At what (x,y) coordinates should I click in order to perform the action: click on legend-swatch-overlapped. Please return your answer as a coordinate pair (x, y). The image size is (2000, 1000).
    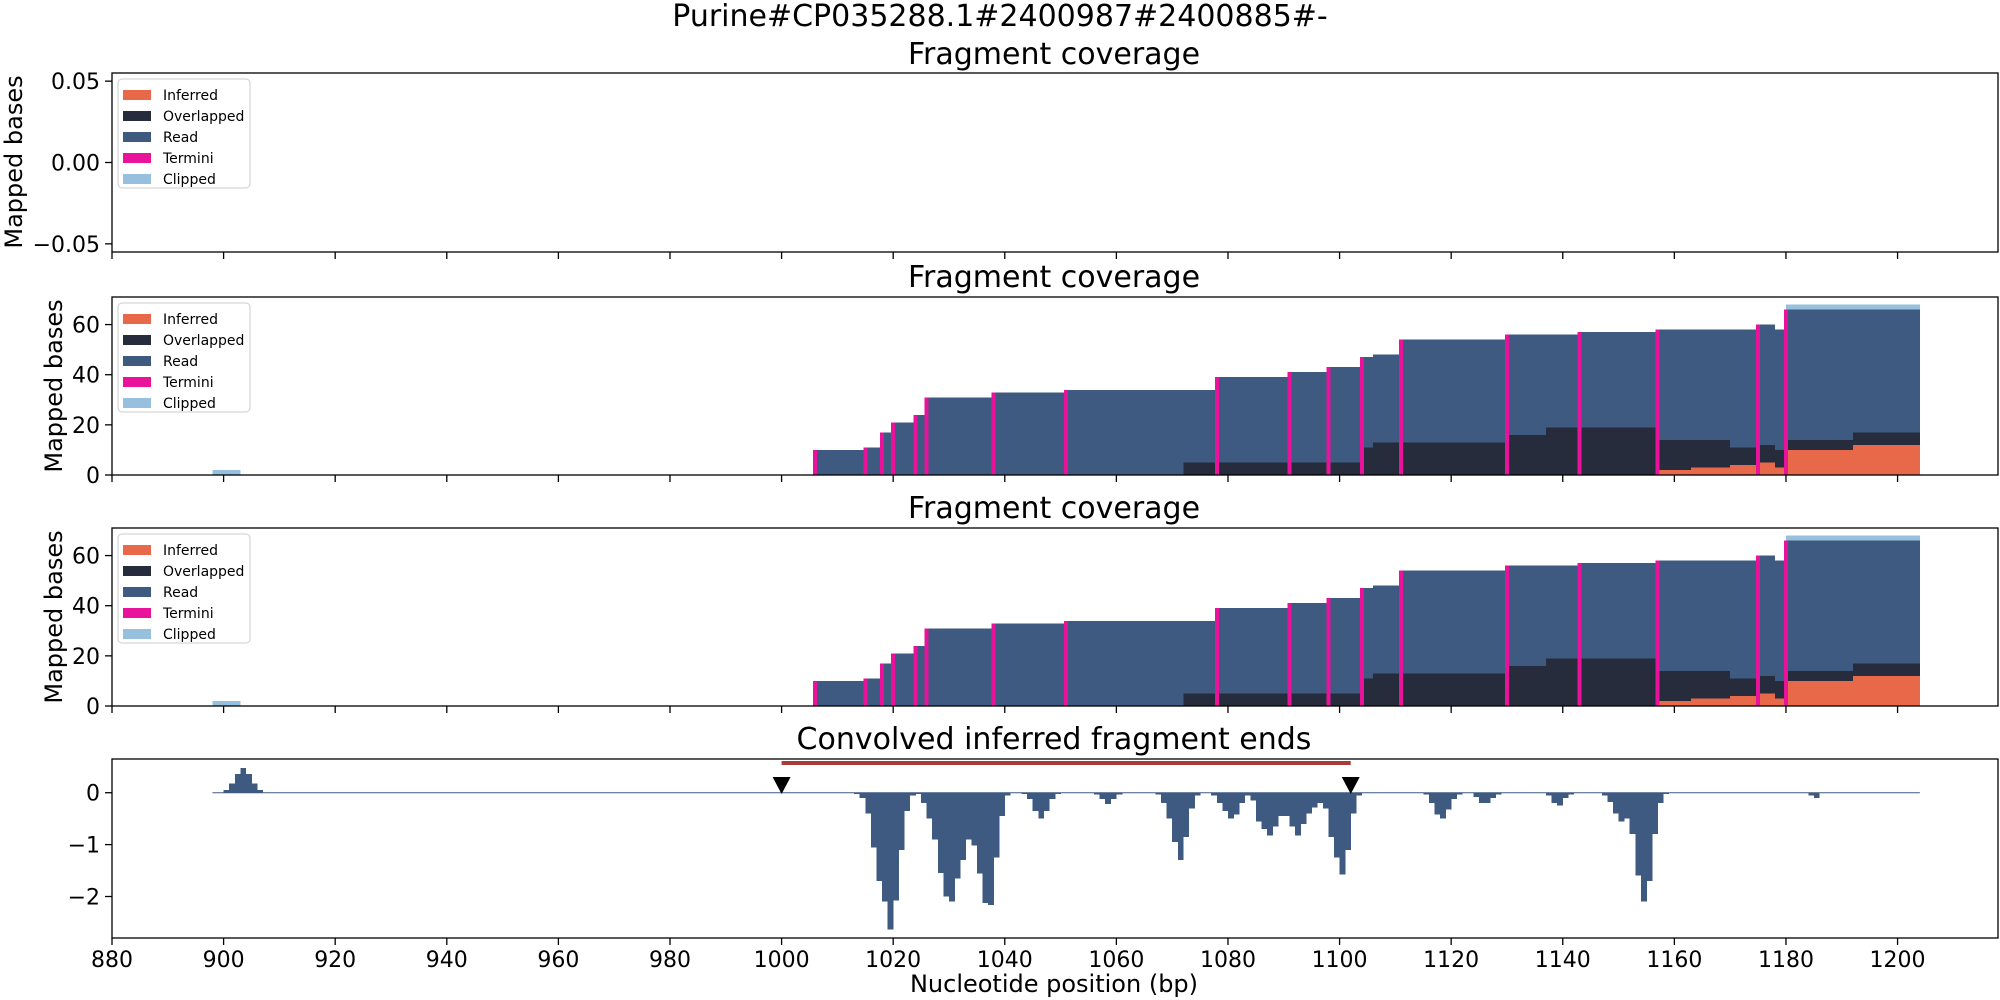
    Looking at the image, I should click on (137, 340).